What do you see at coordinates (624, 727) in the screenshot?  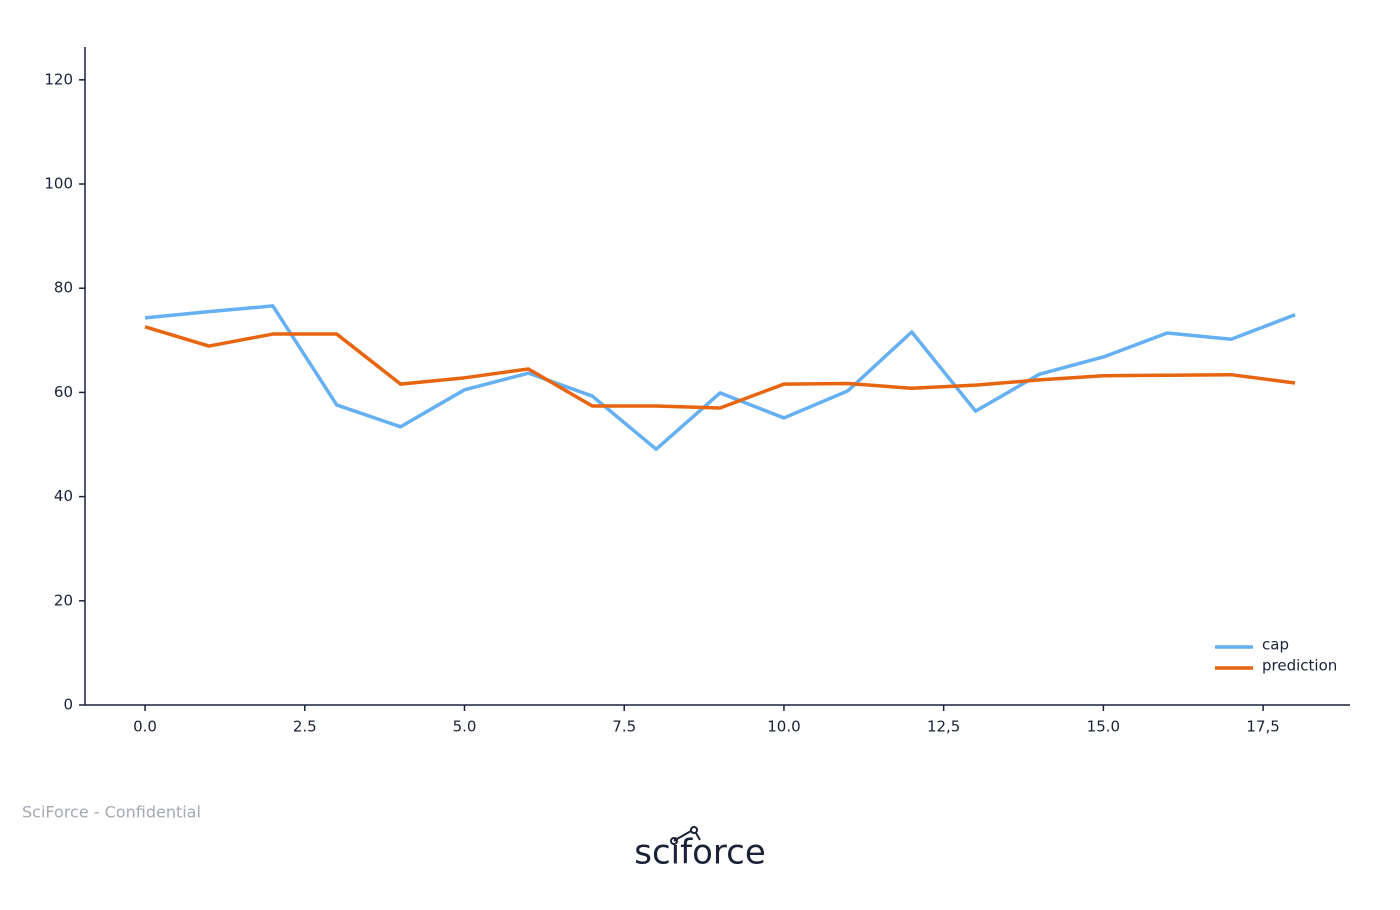 I see `x-tick-label: 7.5` at bounding box center [624, 727].